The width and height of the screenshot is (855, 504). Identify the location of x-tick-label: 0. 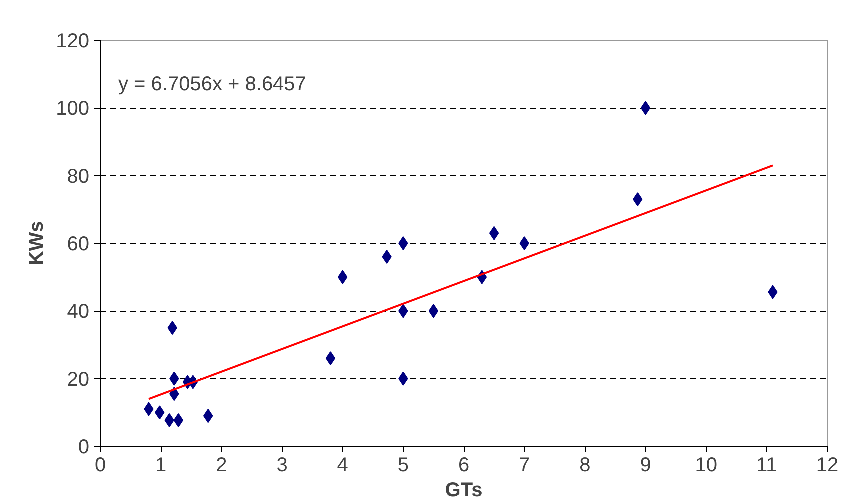
(100, 465).